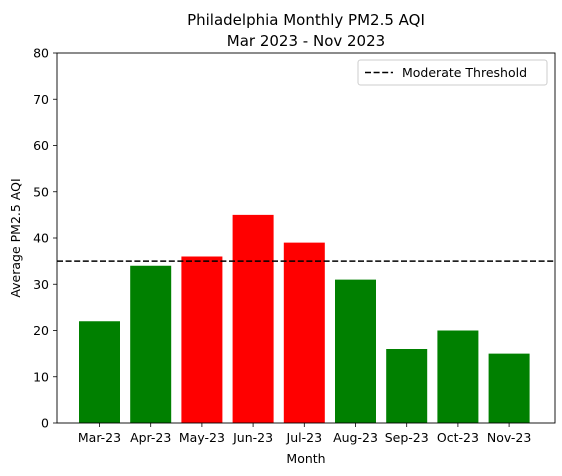  What do you see at coordinates (407, 437) in the screenshot?
I see `x-tick-label: Sep-23` at bounding box center [407, 437].